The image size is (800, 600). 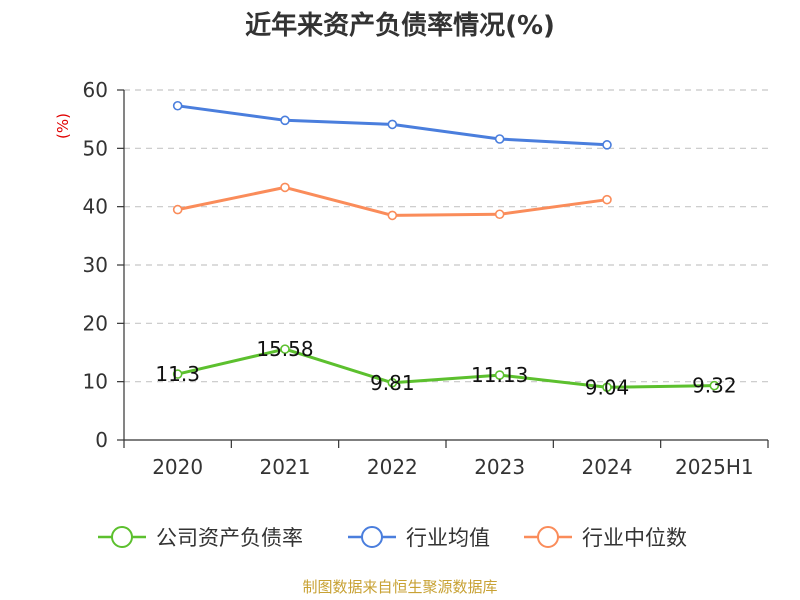 I want to click on x-tick-label: 2021, so click(x=285, y=467).